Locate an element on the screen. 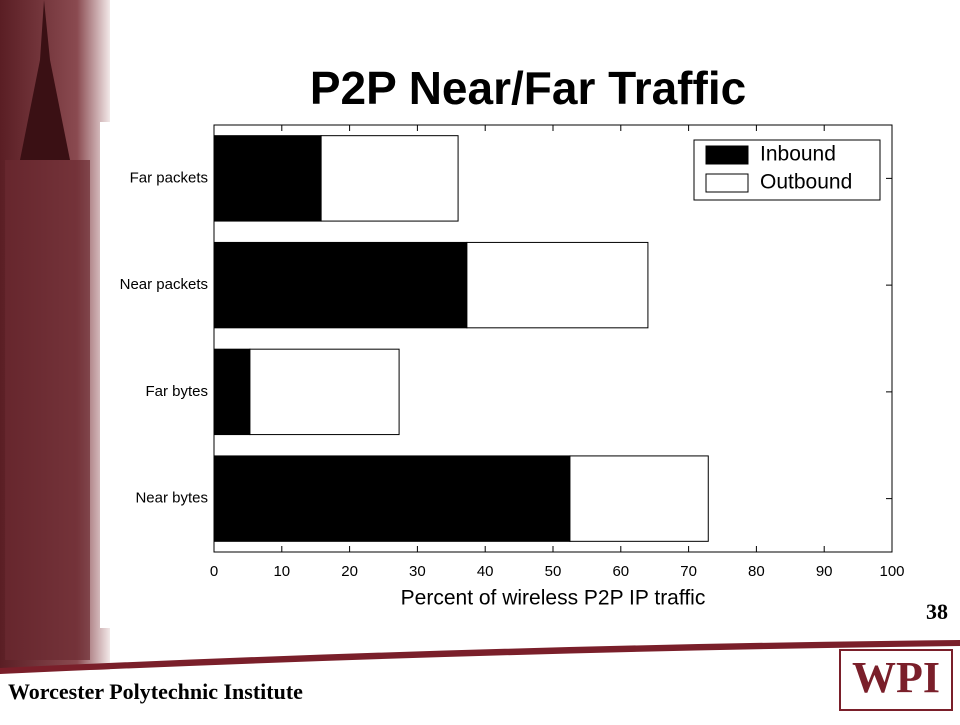  x-tick-label: 40 is located at coordinates (485, 571).